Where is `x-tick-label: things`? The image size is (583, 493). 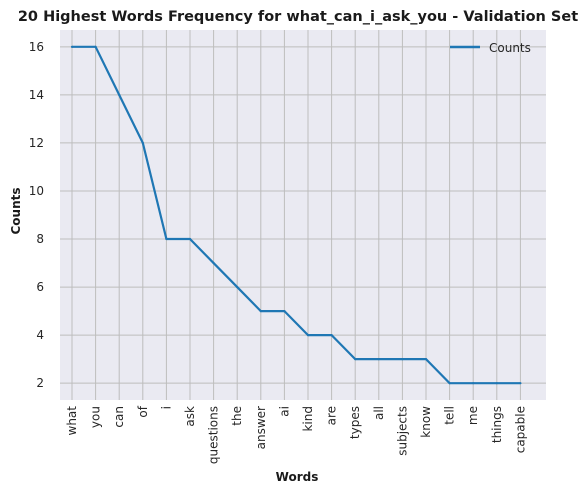 x-tick-label: things is located at coordinates (497, 424).